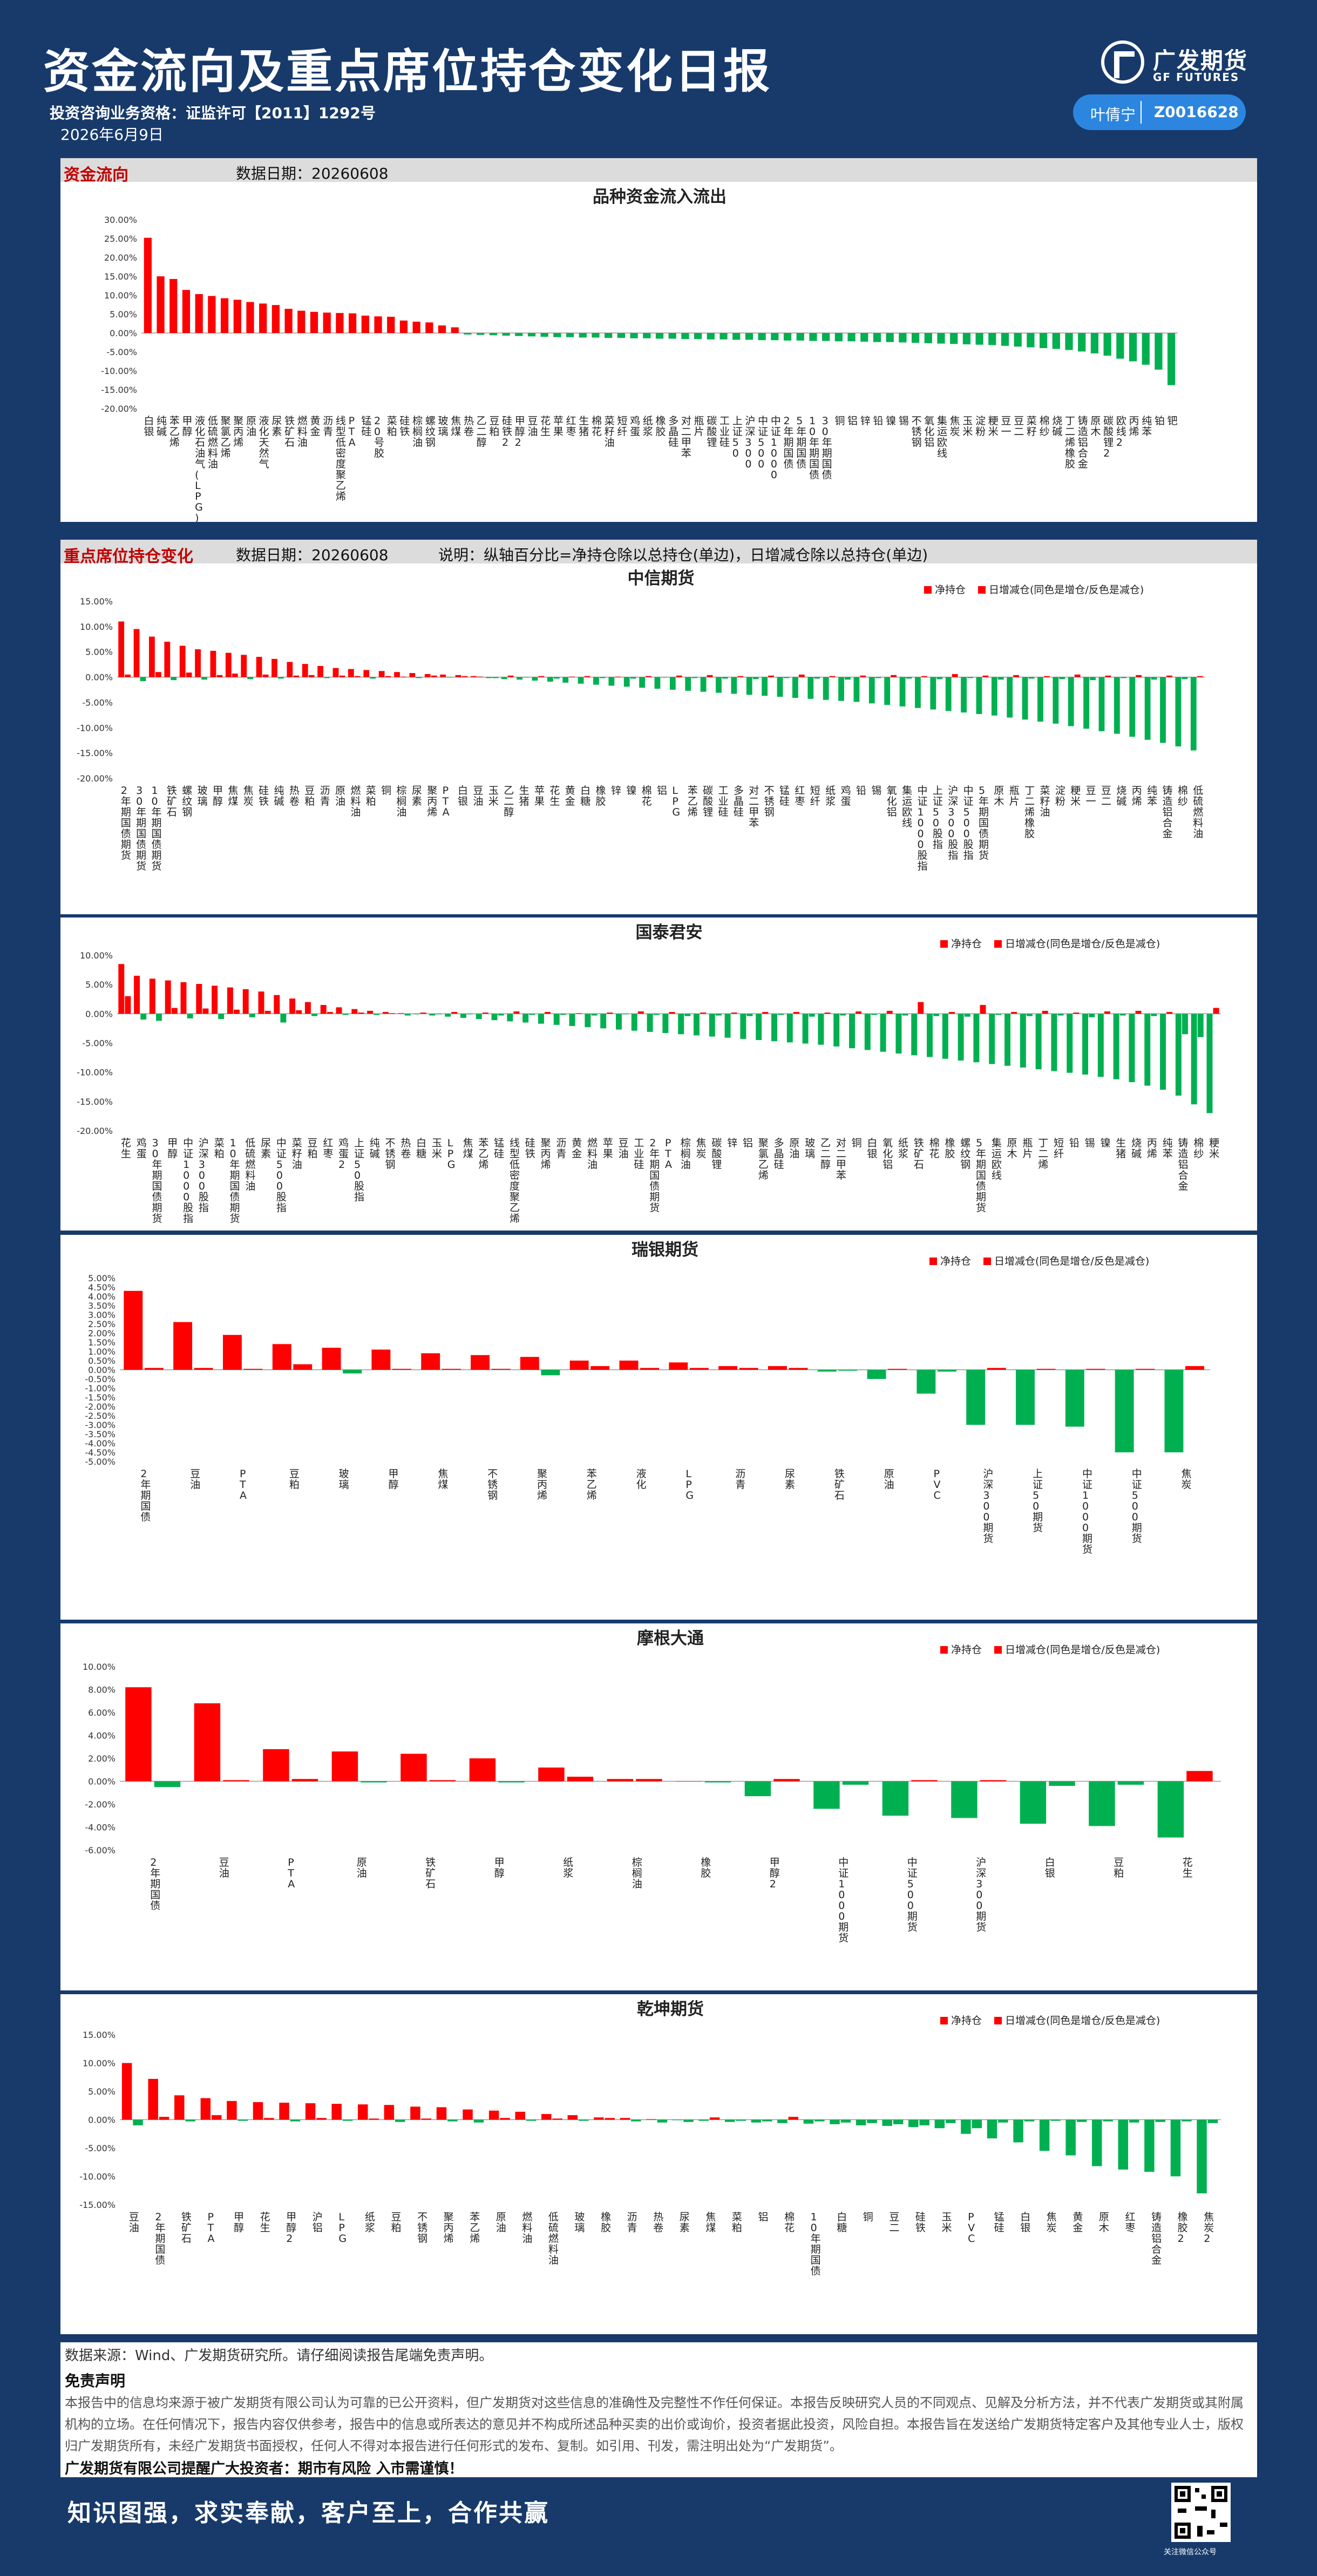 The image size is (1317, 2576). I want to click on x-tick-label: 烧碱, so click(1121, 796).